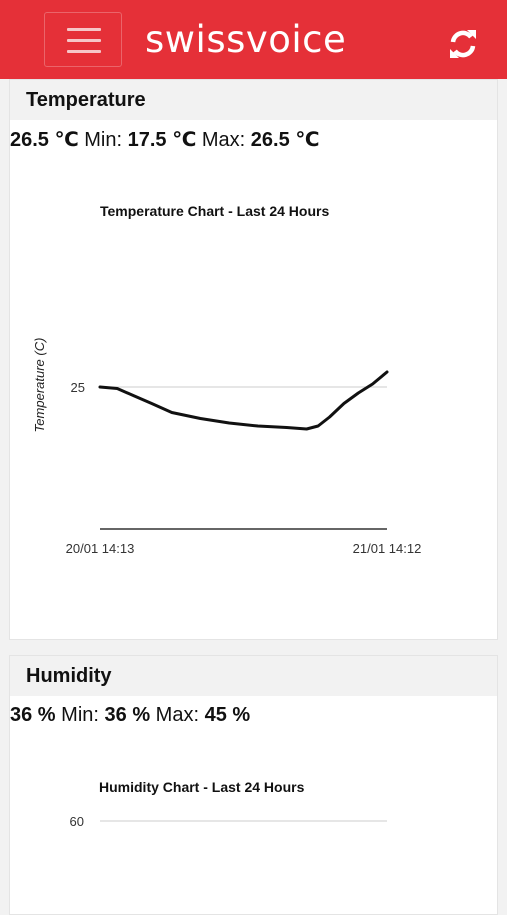 The height and width of the screenshot is (915, 507). What do you see at coordinates (202, 787) in the screenshot?
I see `humidity-chart-title: Humidity Chart - Last 24 Hours` at bounding box center [202, 787].